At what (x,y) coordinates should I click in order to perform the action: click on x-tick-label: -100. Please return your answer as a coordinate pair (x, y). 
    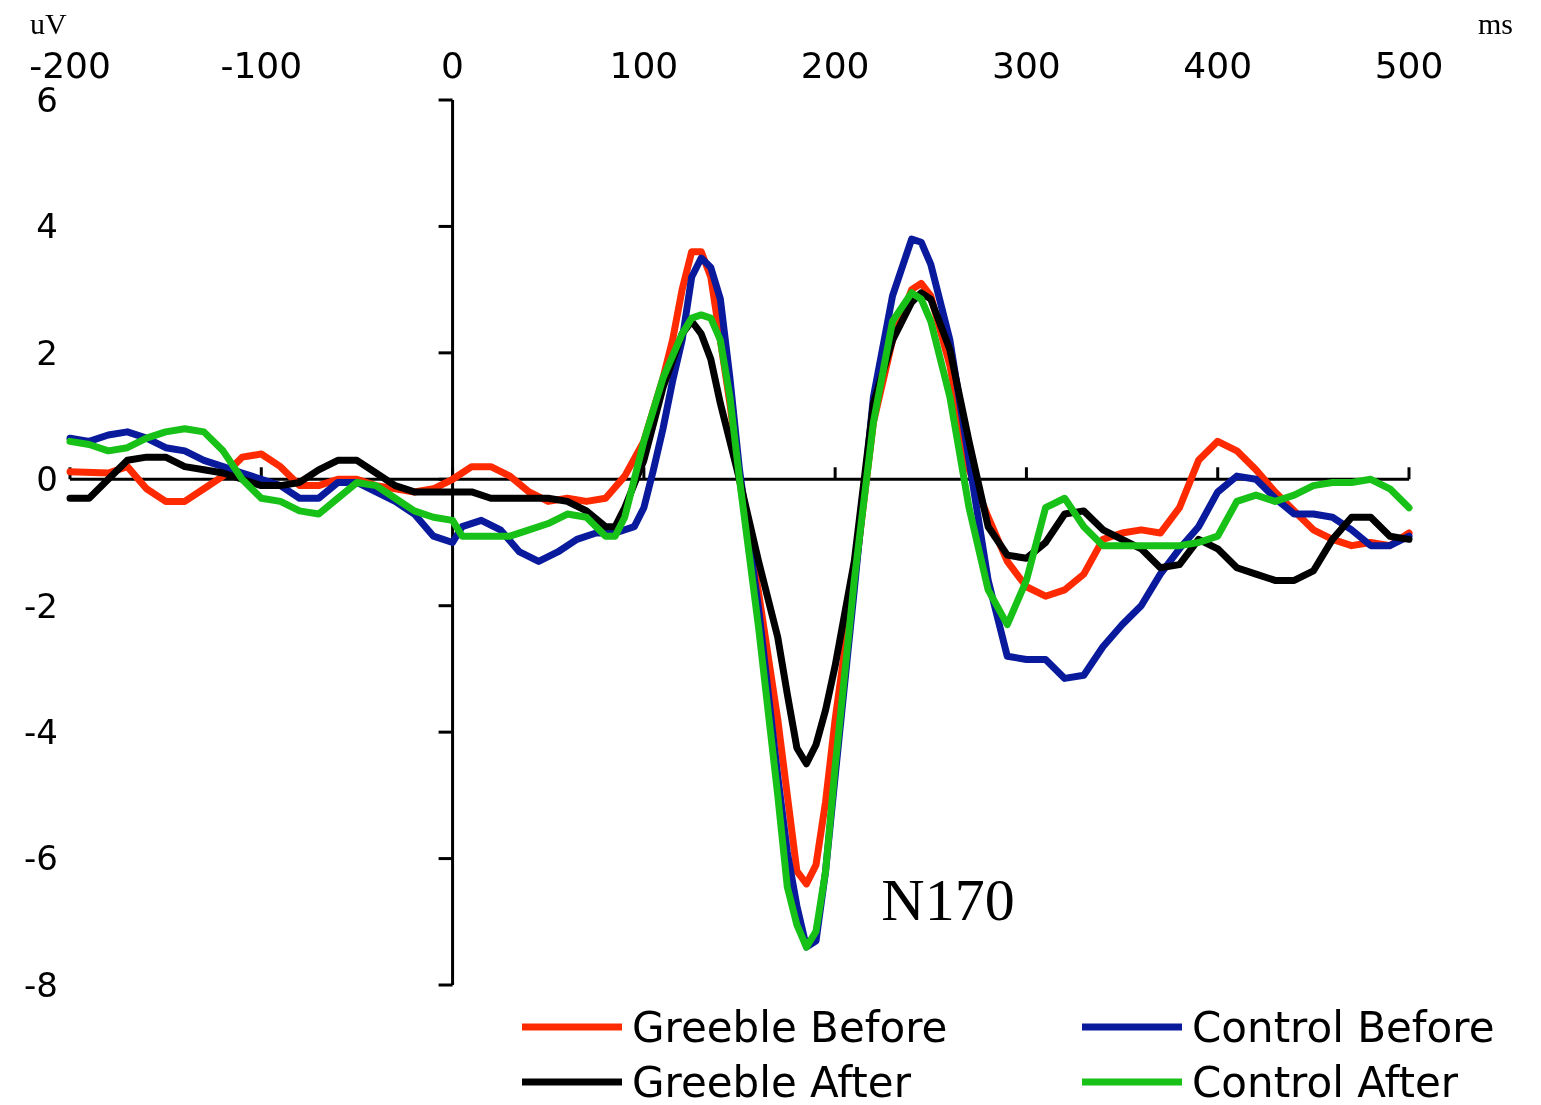
    Looking at the image, I should click on (261, 65).